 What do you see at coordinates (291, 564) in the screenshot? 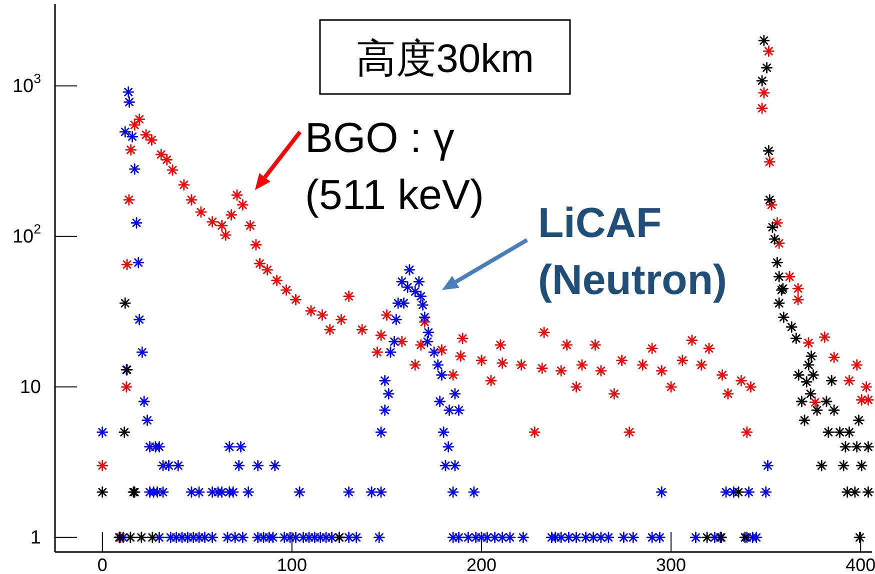
I see `x-tick-label: 100` at bounding box center [291, 564].